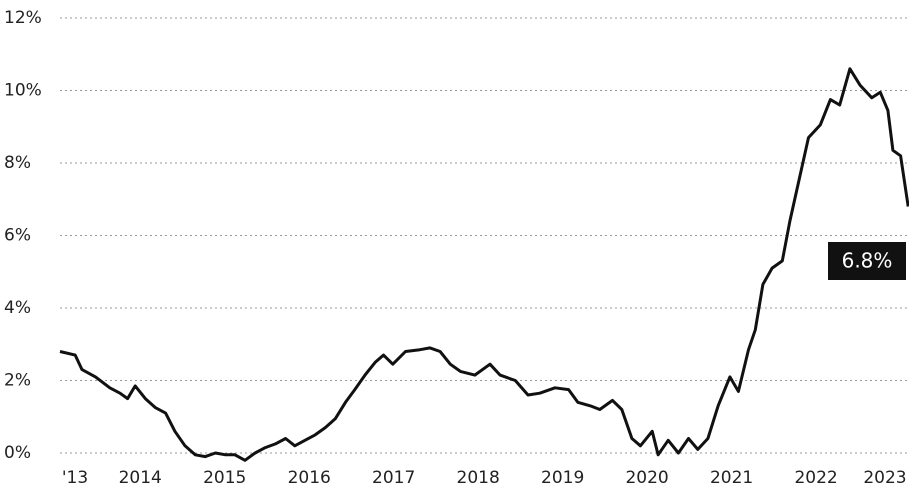 The height and width of the screenshot is (499, 909). Describe the element at coordinates (17, 236) in the screenshot. I see `y-tick-label: 6%` at that location.